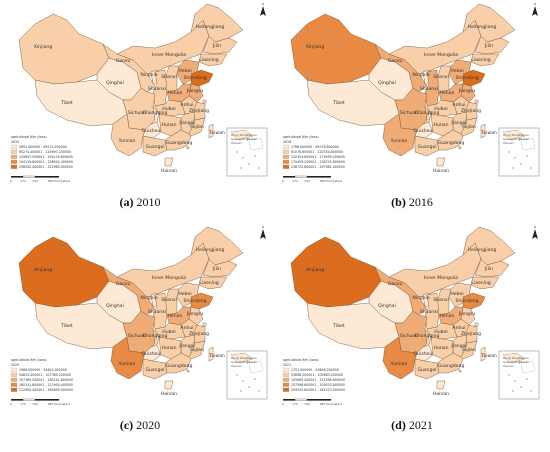 The height and width of the screenshot is (452, 550). Describe the element at coordinates (315, 370) in the screenshot. I see `legend-range: 1753.000000 - 53898.200000` at that location.